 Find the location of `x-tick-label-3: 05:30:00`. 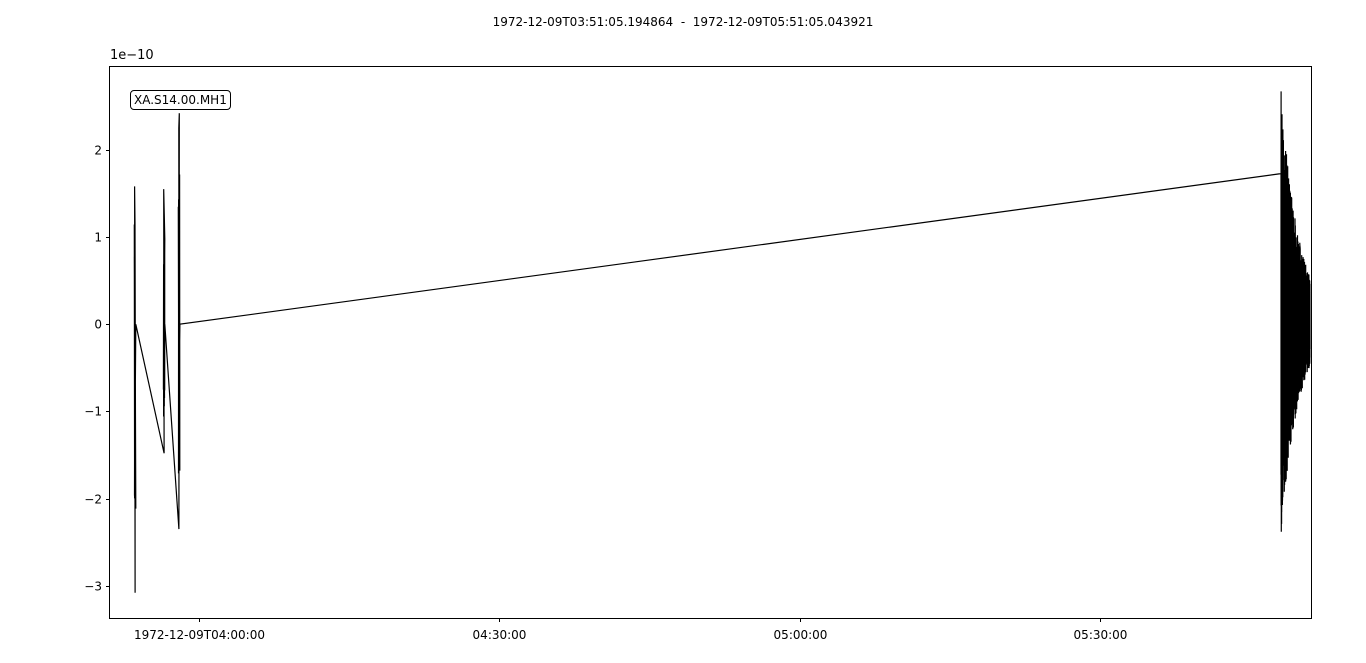

x-tick-label-3: 05:30:00 is located at coordinates (1101, 635).